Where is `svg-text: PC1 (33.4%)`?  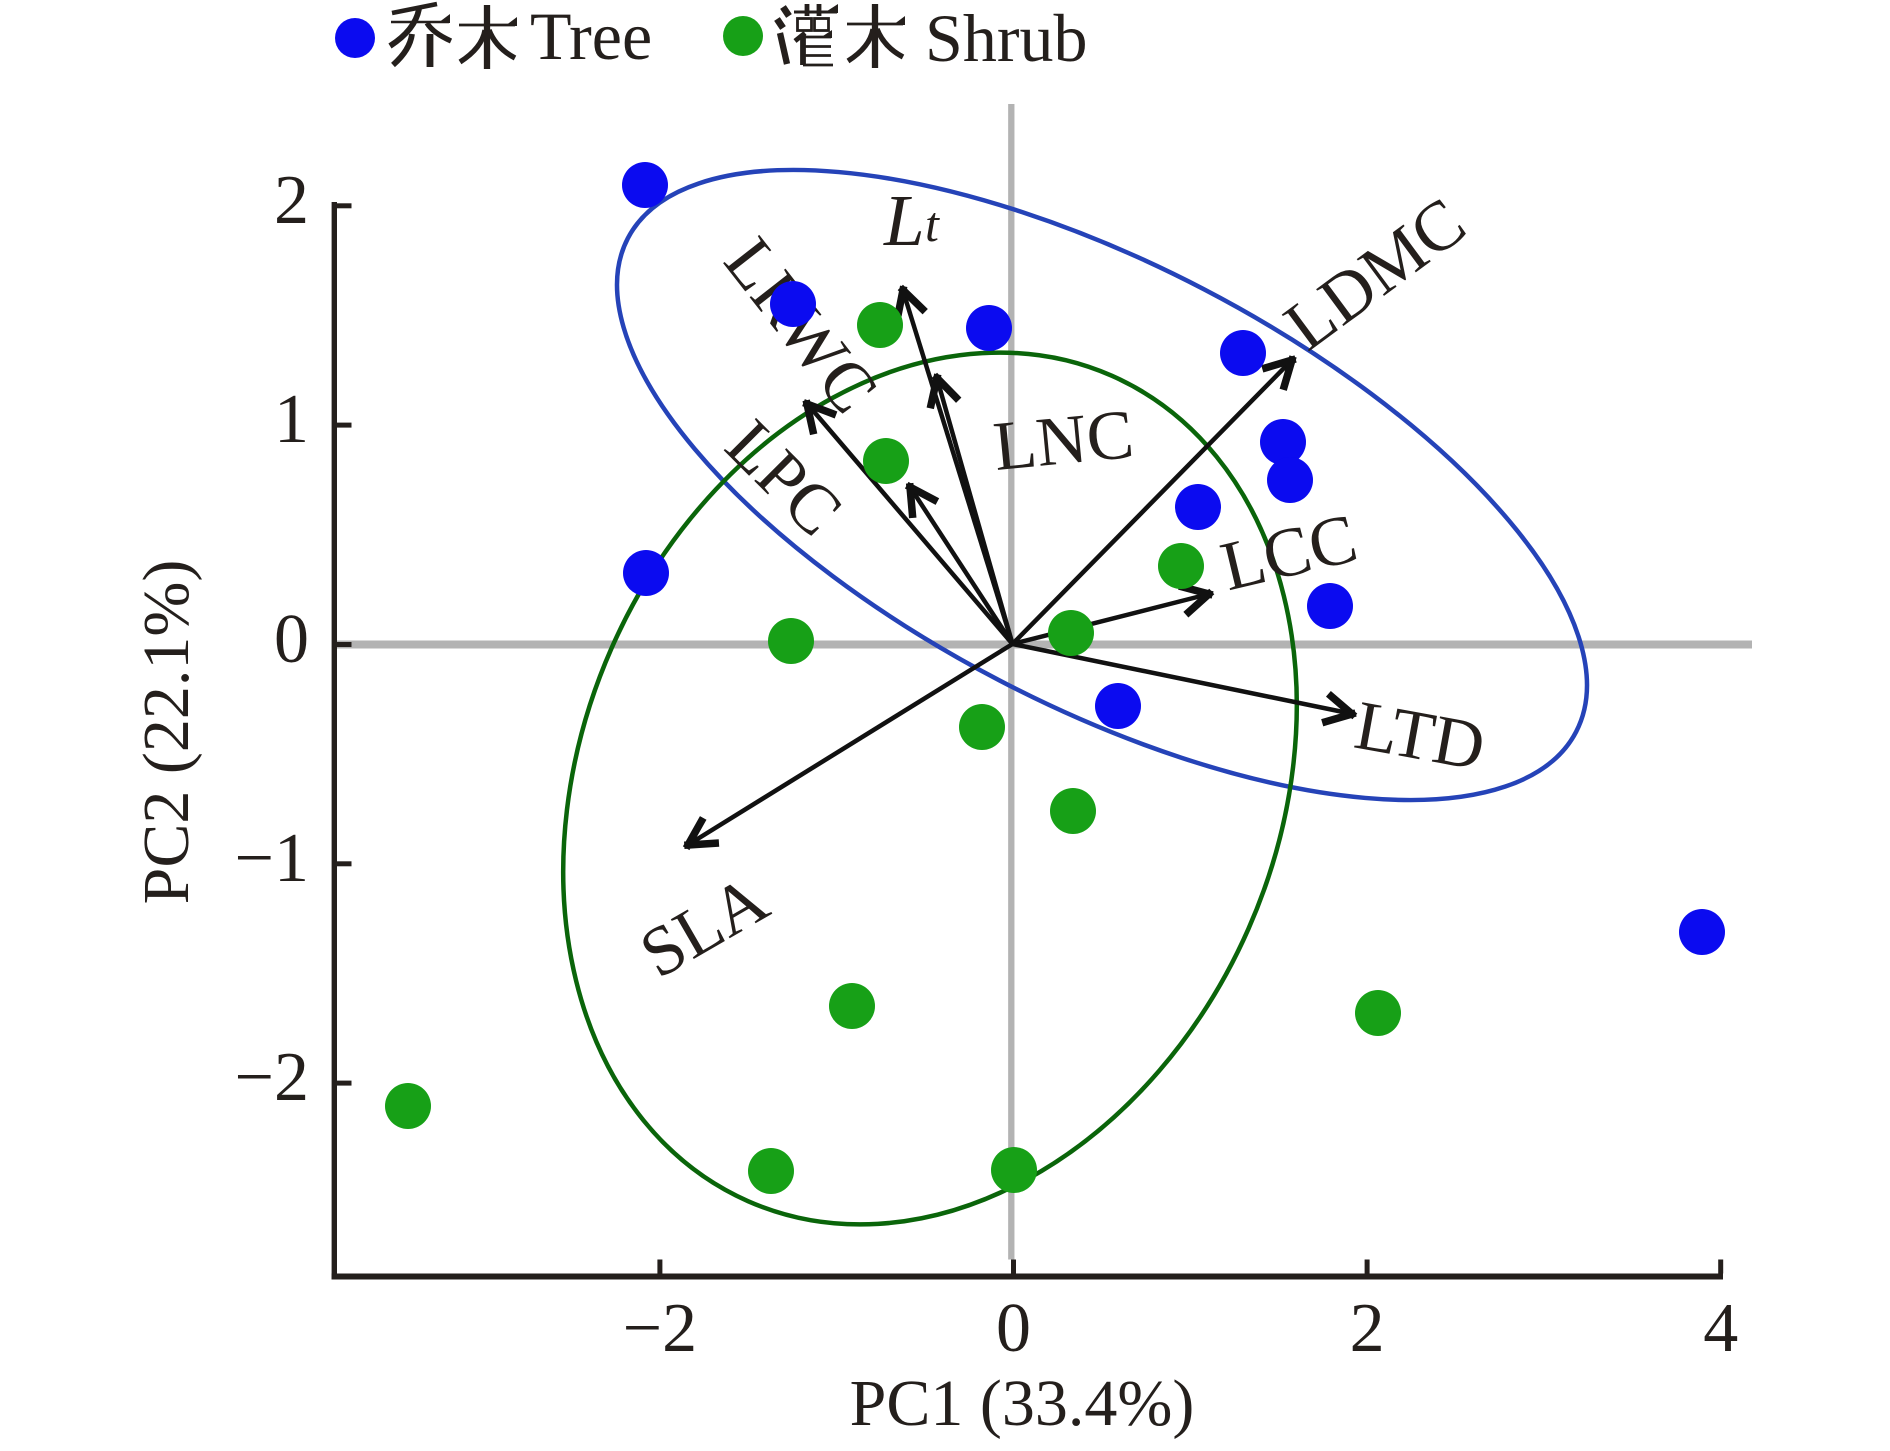
svg-text: PC1 (33.4%) is located at coordinates (1022, 1403).